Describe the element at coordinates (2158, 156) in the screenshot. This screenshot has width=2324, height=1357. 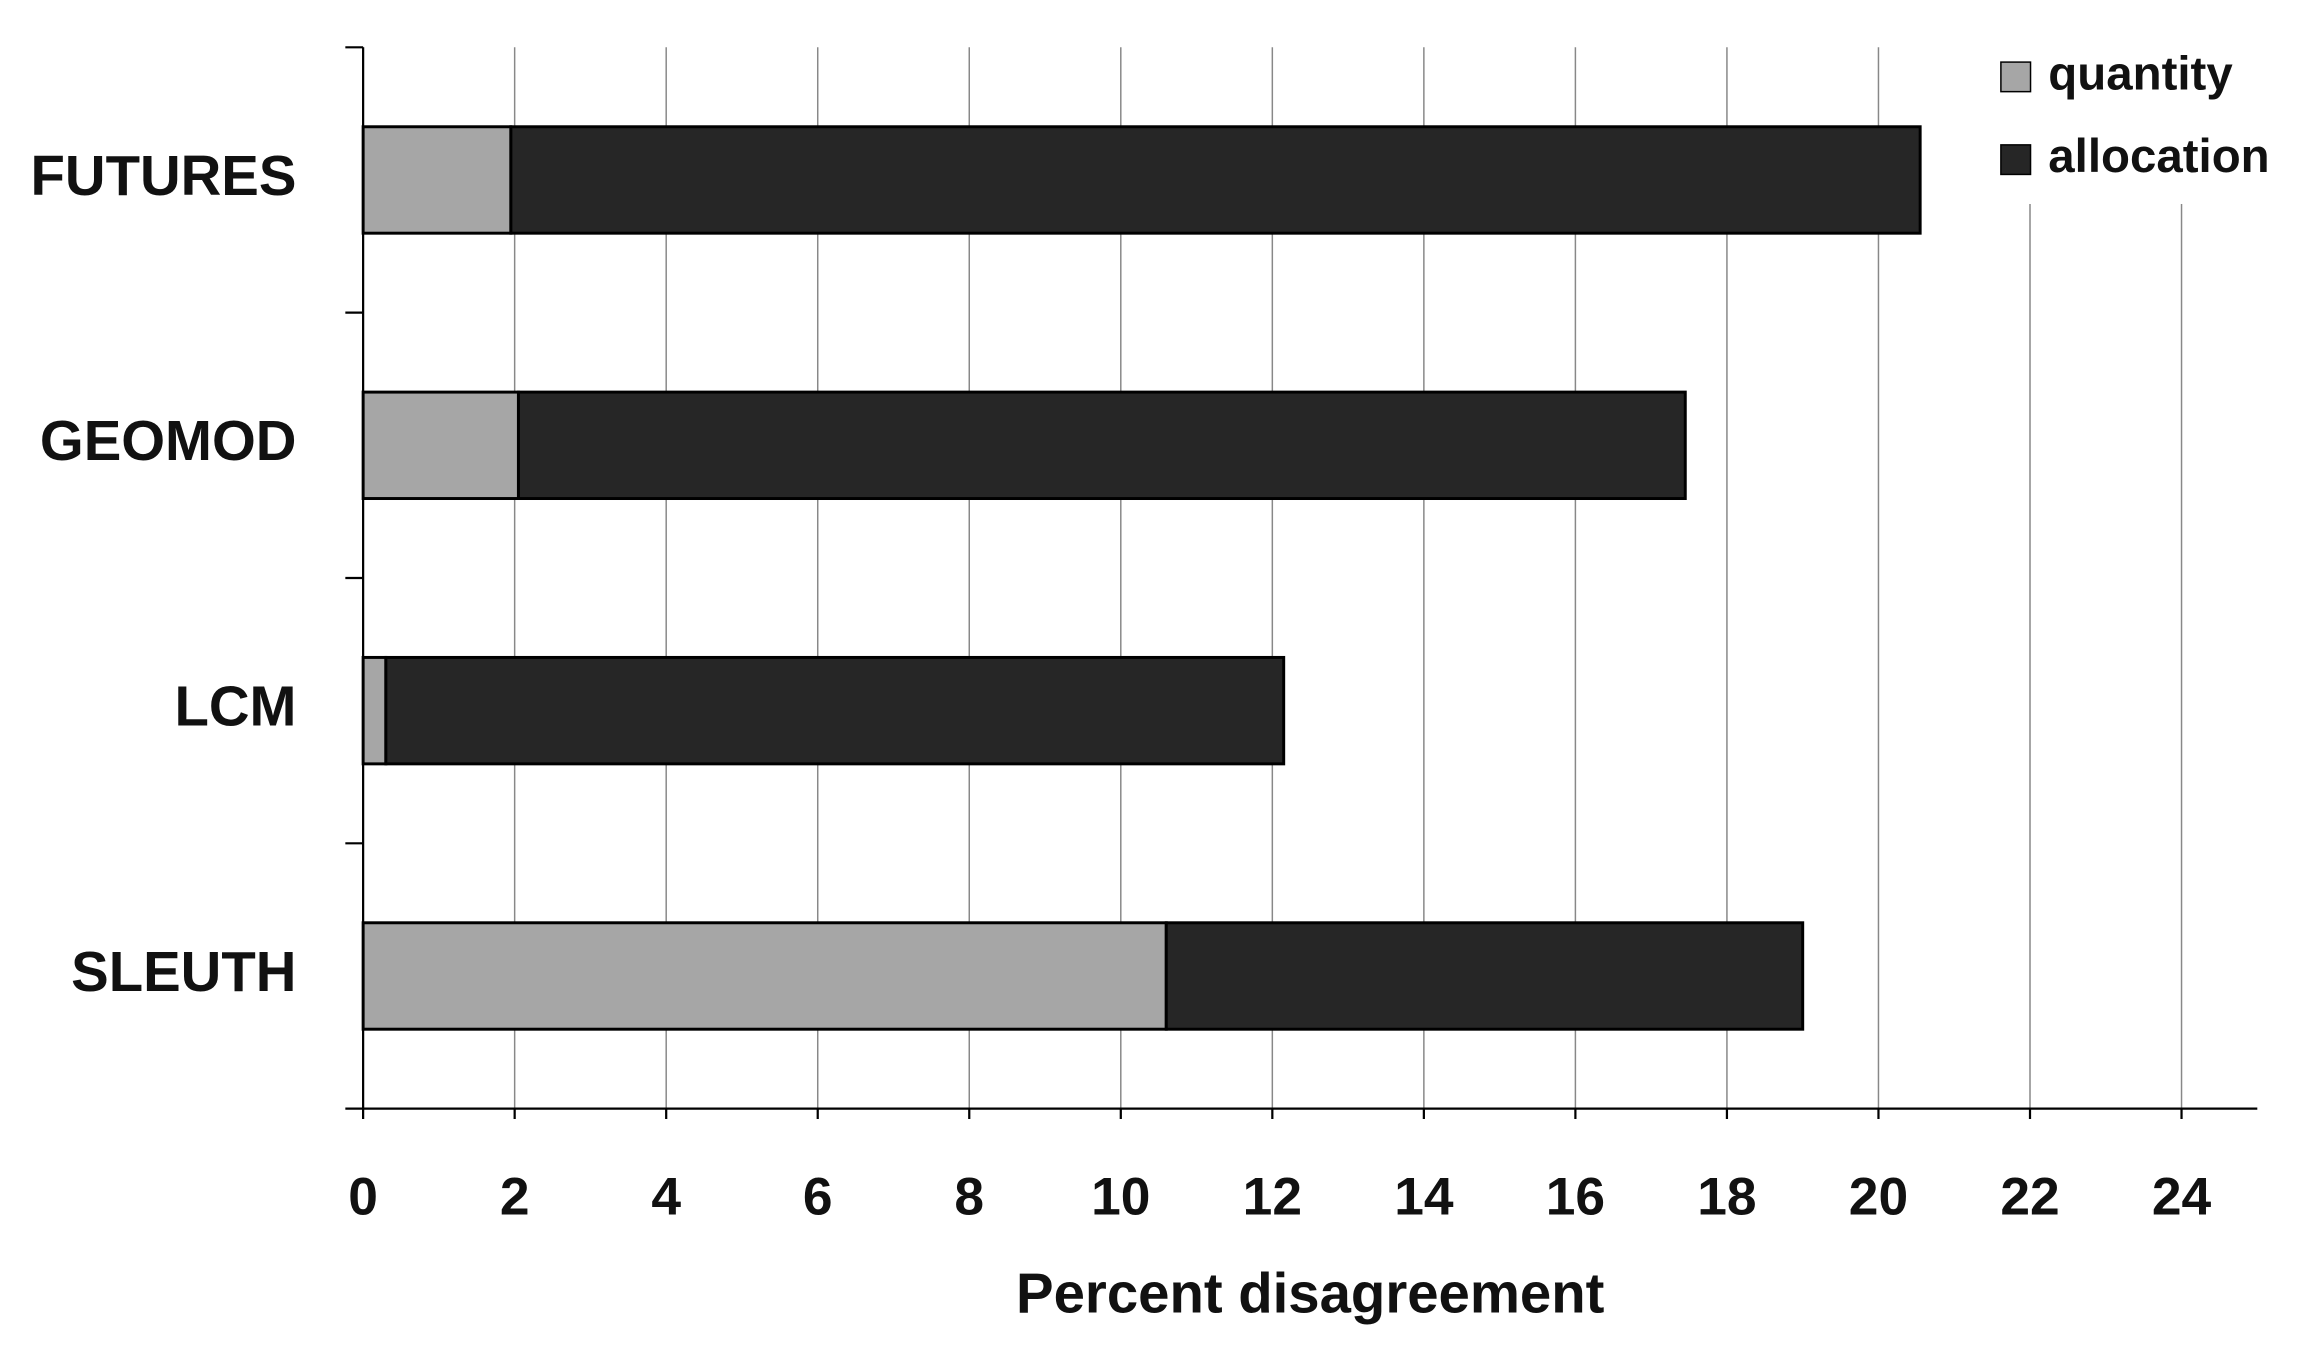
I see `legend-label: allocation` at that location.